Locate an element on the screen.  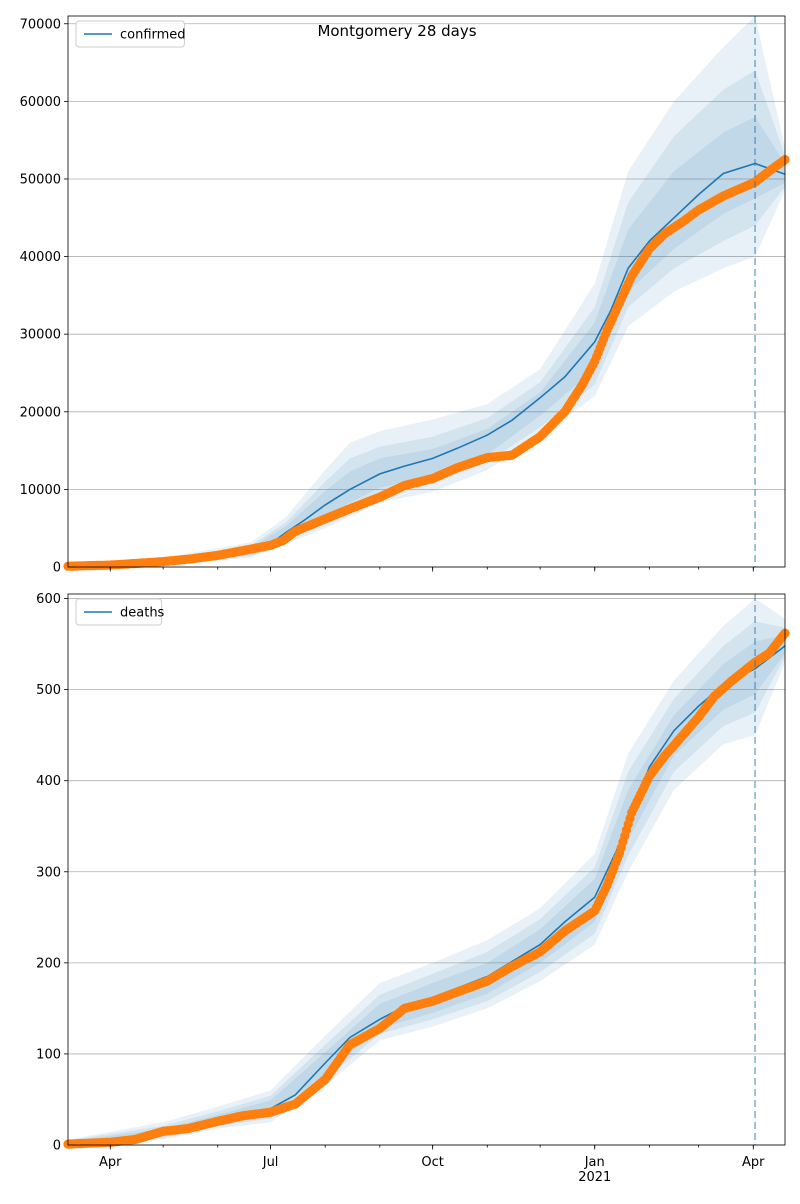
y-tick-label: 50000 is located at coordinates (40, 179).